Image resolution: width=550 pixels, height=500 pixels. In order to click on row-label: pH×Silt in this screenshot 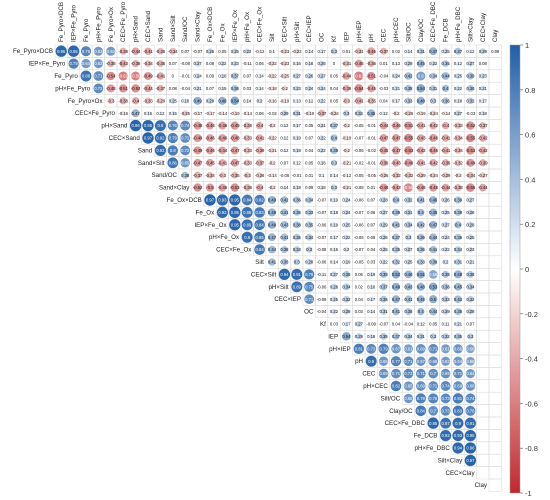, I will do `click(278, 287)`.